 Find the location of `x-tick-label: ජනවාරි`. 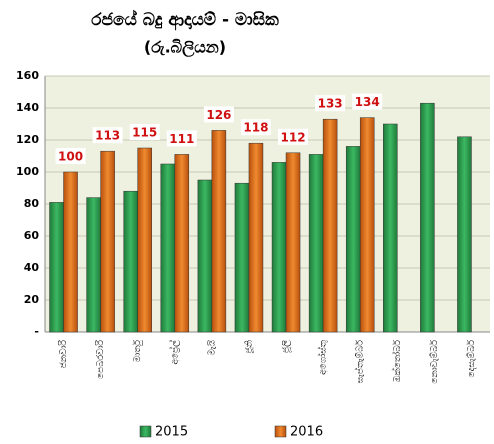

x-tick-label: ජනවාරි is located at coordinates (63, 353).